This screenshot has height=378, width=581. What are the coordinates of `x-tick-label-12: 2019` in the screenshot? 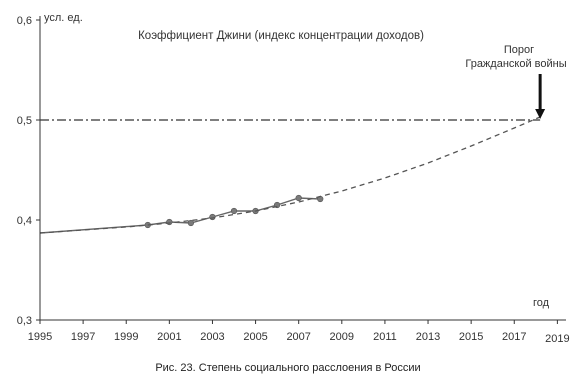 It's located at (557, 339).